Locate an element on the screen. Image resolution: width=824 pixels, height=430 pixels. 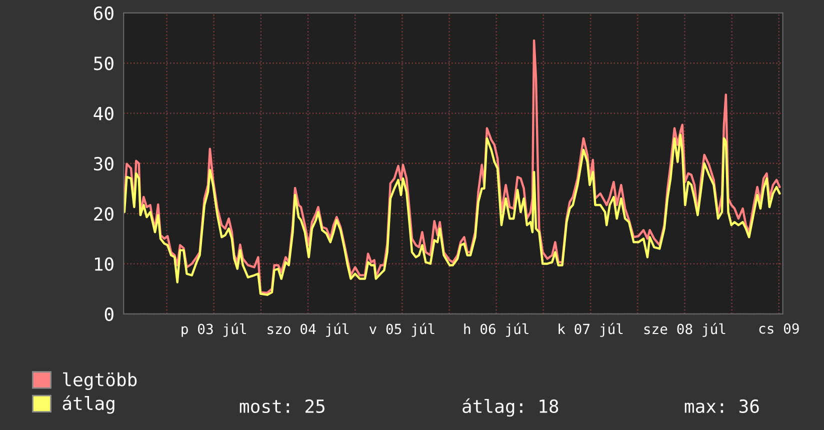
y-tick-label: 50 is located at coordinates (104, 63).